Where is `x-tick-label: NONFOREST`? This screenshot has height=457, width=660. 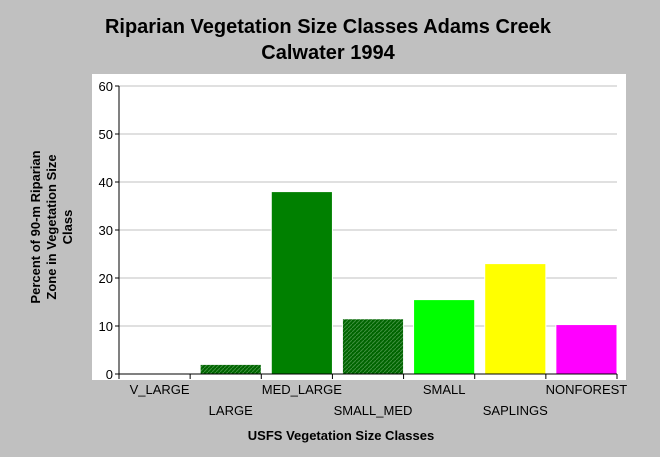
x-tick-label: NONFOREST is located at coordinates (587, 389).